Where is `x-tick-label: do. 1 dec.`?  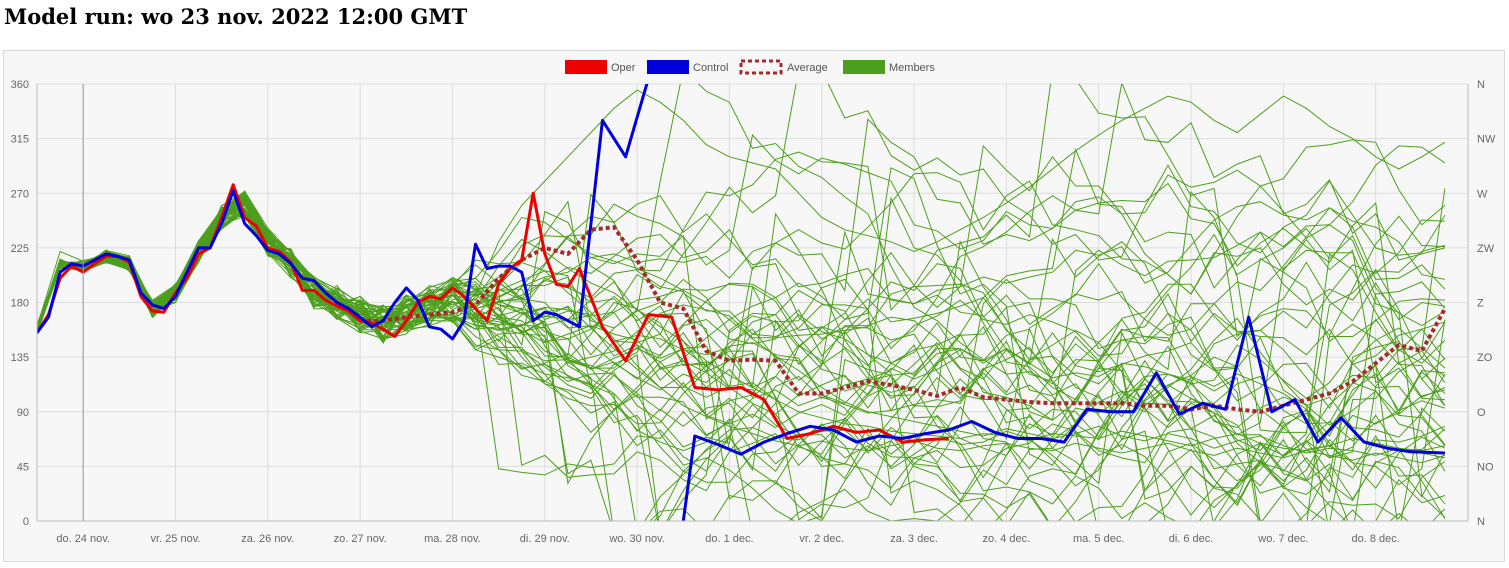
x-tick-label: do. 1 dec. is located at coordinates (729, 539).